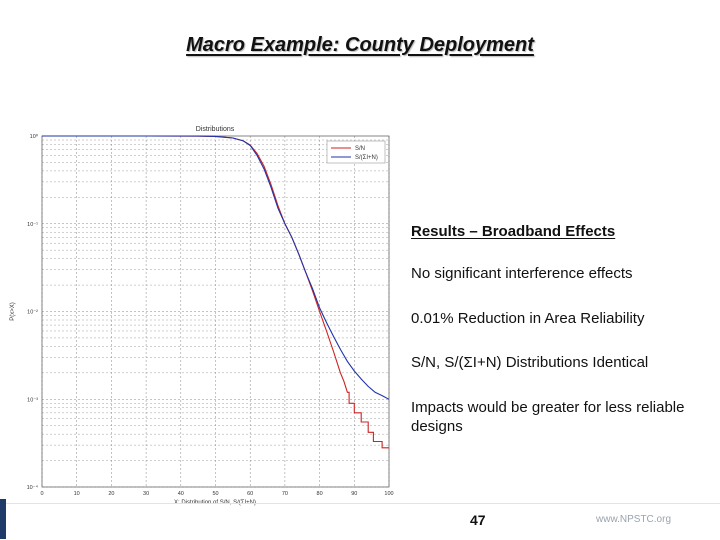 This screenshot has height=540, width=720. I want to click on x-tick-label: 60, so click(250, 494).